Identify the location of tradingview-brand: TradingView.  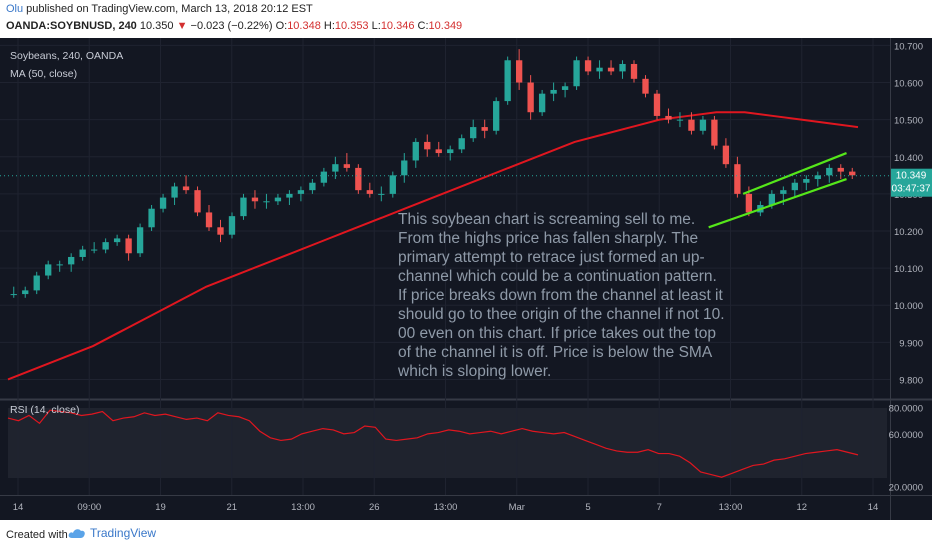
(112, 533).